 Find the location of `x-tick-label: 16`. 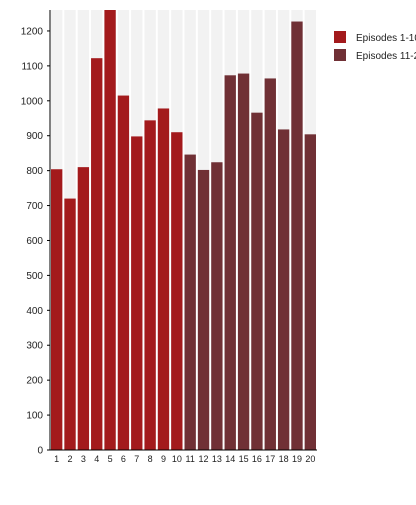

x-tick-label: 16 is located at coordinates (257, 459).